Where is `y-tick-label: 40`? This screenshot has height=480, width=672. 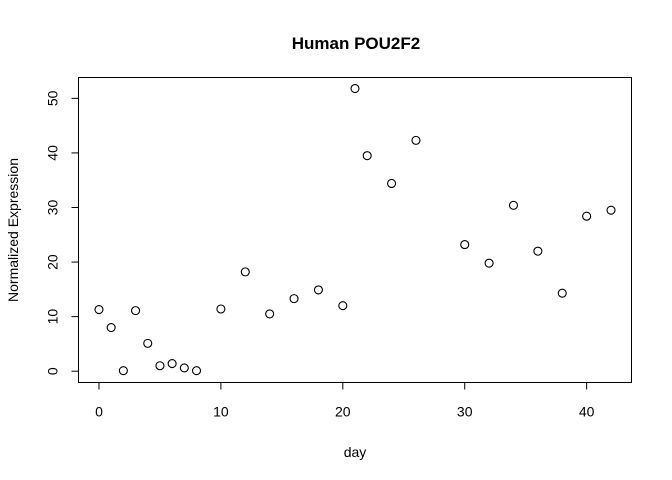
y-tick-label: 40 is located at coordinates (53, 153).